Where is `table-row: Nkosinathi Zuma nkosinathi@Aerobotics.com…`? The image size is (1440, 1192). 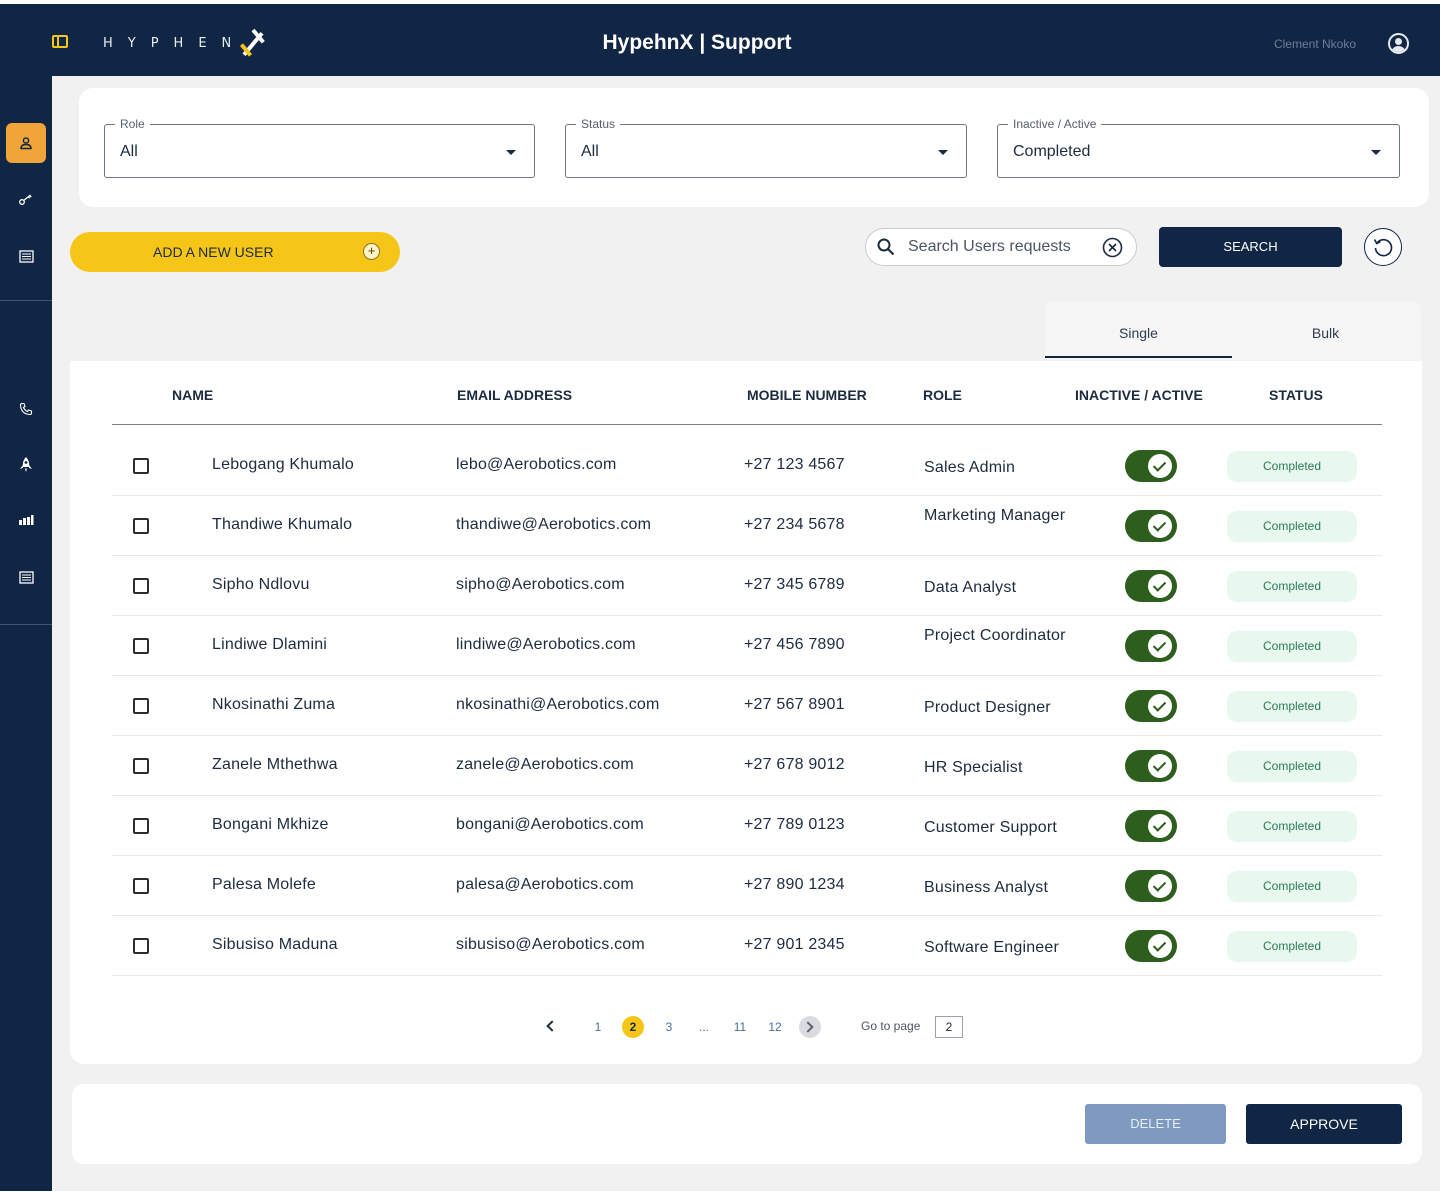
table-row: Nkosinathi Zuma nkosinathi@Aerobotics.com… is located at coordinates (747, 706).